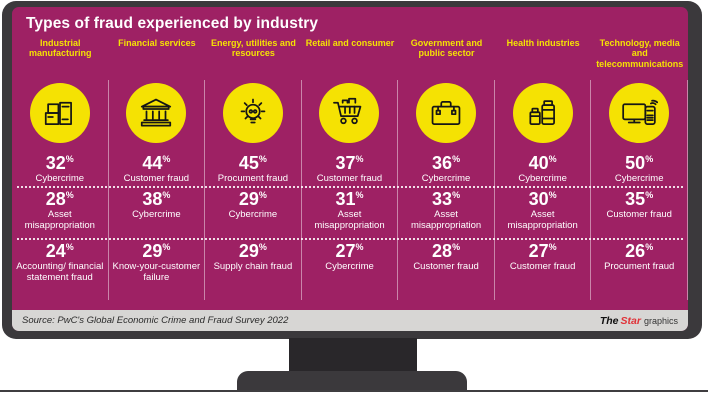 Image resolution: width=708 pixels, height=400 pixels. Describe the element at coordinates (353, 355) in the screenshot. I see `monitor-stand-neck` at that location.